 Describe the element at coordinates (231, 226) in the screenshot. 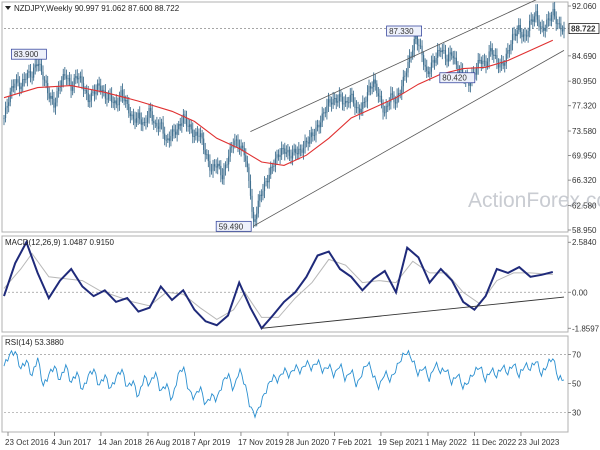

I see `price-label: 59.490` at that location.